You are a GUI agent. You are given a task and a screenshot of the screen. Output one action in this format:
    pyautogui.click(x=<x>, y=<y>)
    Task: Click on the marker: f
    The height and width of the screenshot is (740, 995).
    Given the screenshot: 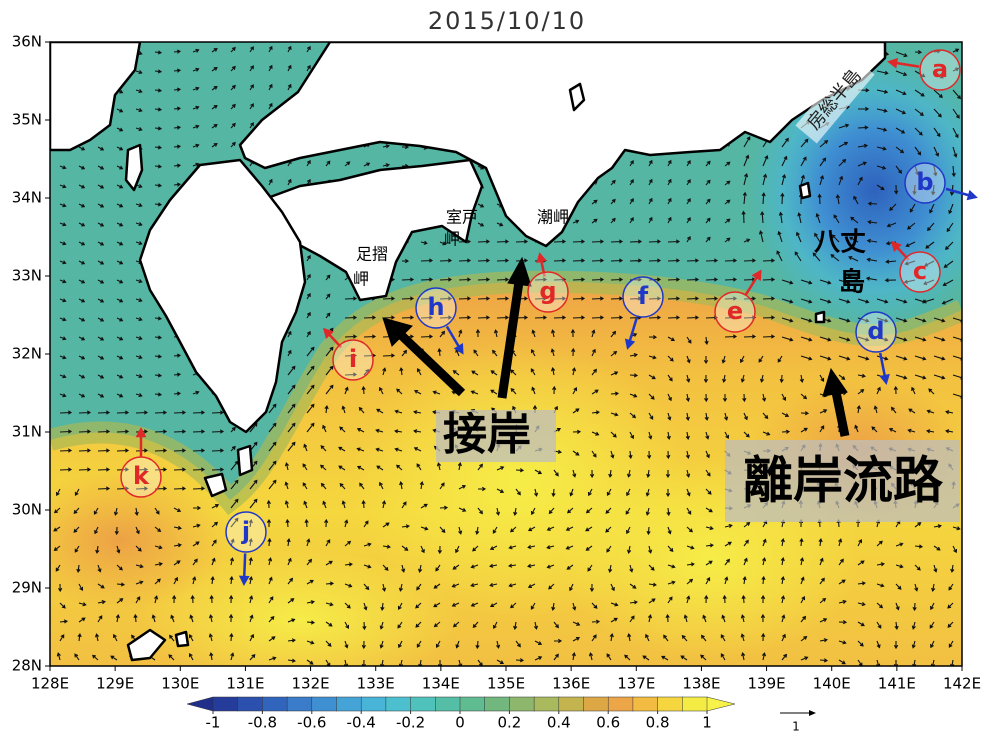 What is the action you would take?
    pyautogui.click(x=643, y=313)
    